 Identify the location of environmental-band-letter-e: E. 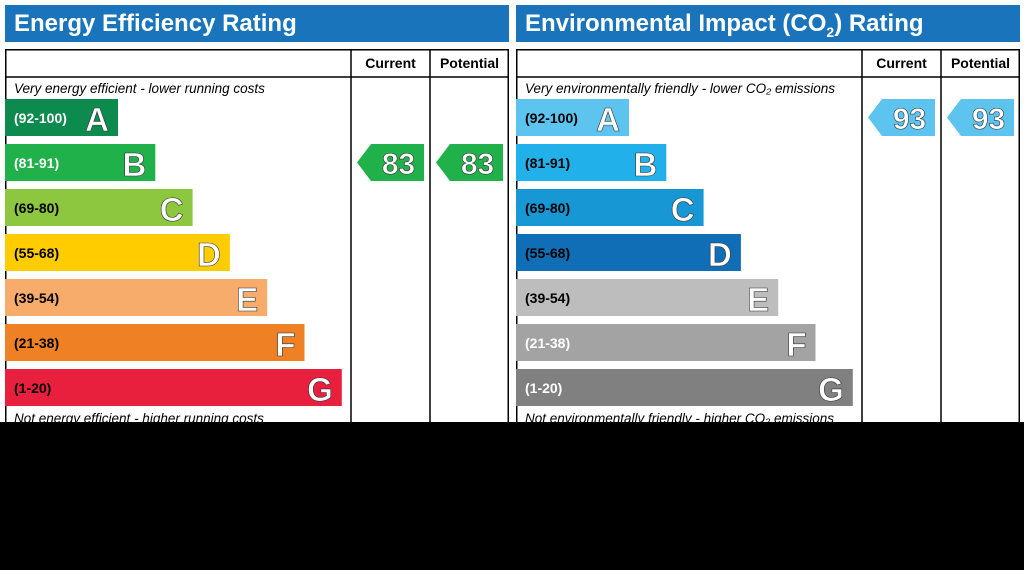
(758, 299).